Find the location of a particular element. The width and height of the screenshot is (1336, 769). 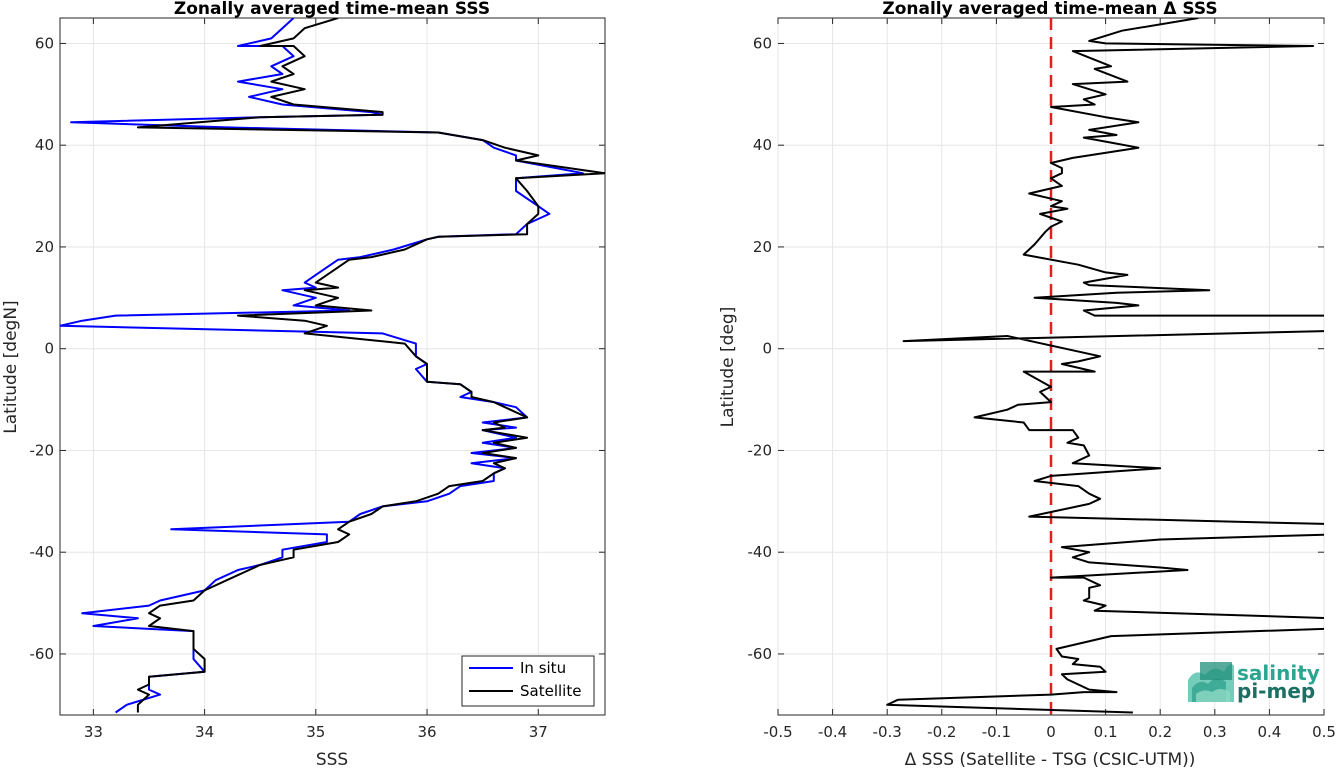

delta-y-tick-label: 20 is located at coordinates (762, 247).